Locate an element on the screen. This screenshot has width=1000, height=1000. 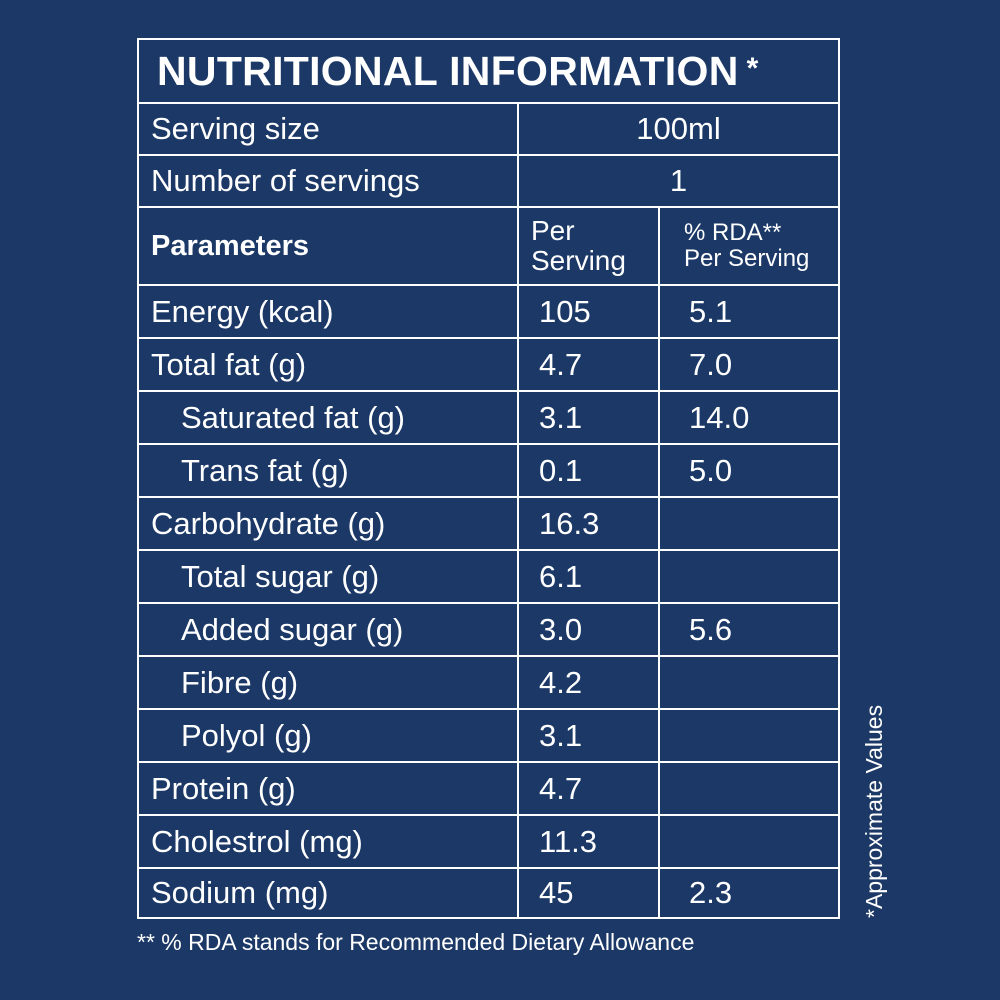
table-row: Total fat (g) 4.7 7.0 is located at coordinates (488, 365).